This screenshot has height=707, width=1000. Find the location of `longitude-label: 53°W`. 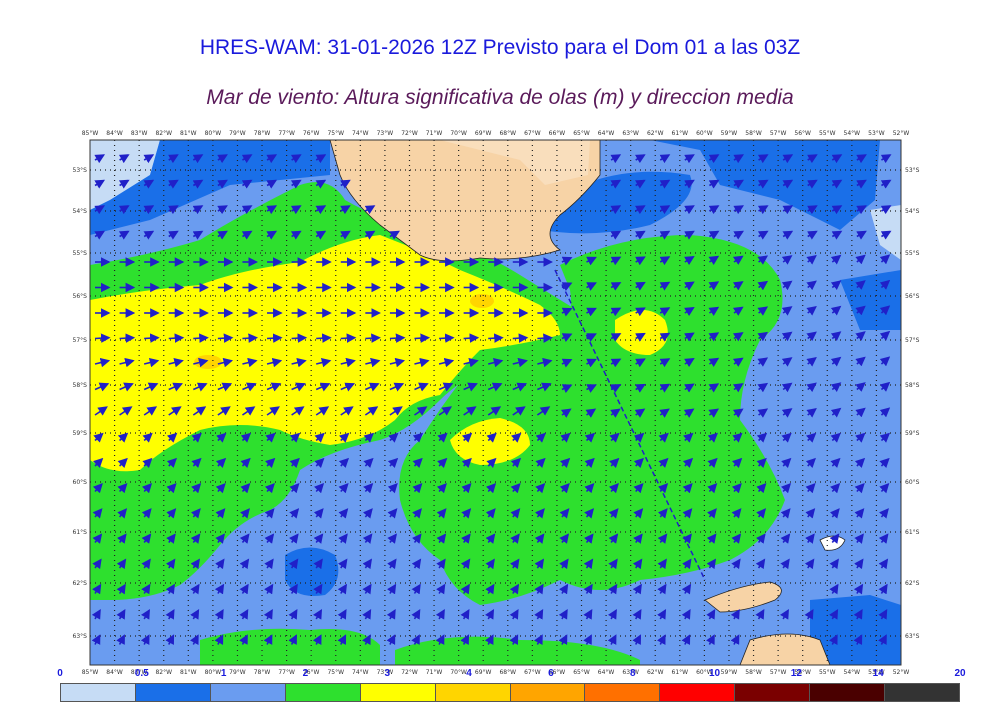

longitude-label: 53°W is located at coordinates (876, 133).